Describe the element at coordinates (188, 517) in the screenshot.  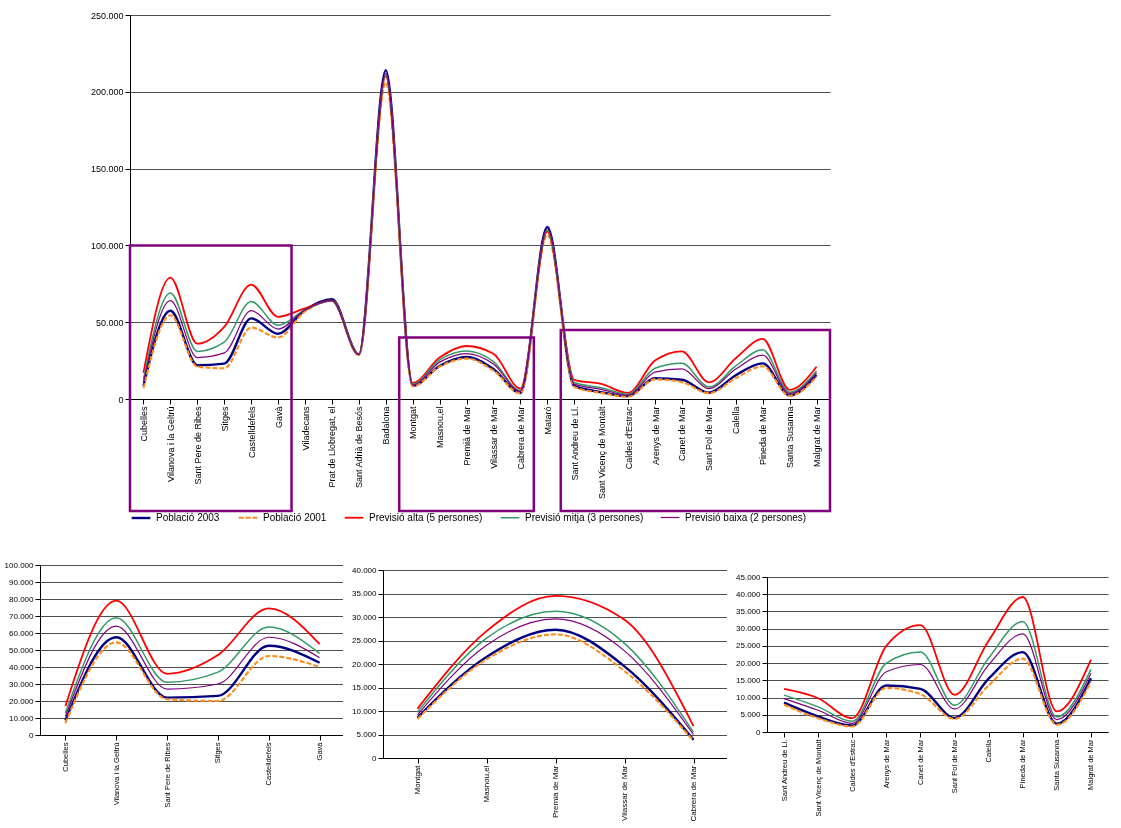
I see `legend-label: Població 2003` at that location.